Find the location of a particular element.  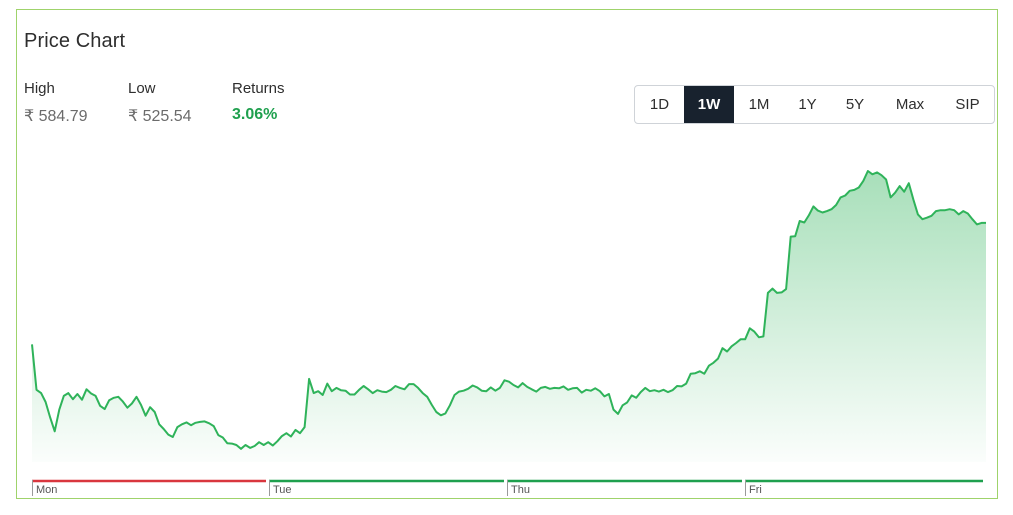

stat-returns-label: Returns is located at coordinates (258, 88).